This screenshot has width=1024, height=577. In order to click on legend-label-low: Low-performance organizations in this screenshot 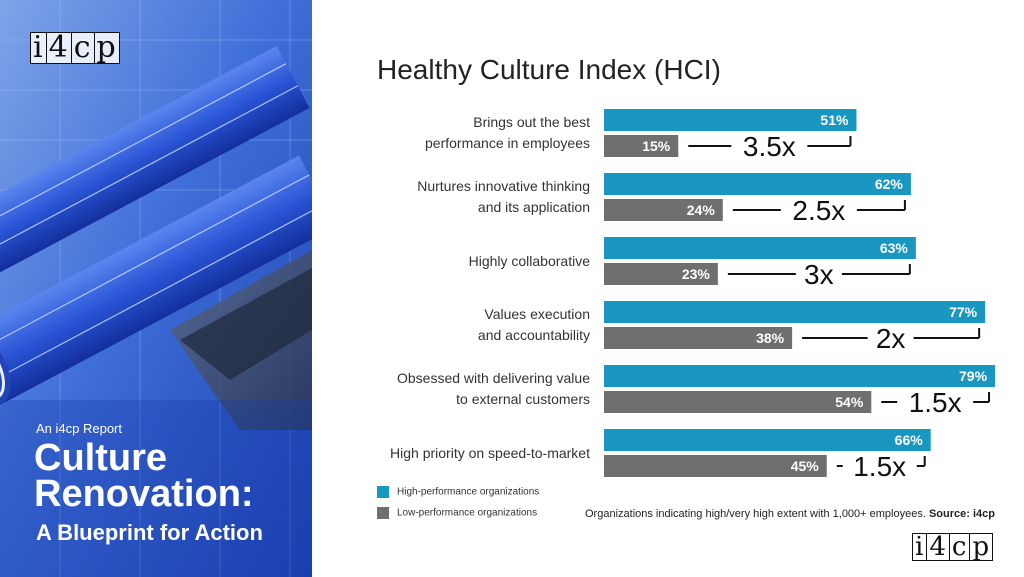, I will do `click(467, 513)`.